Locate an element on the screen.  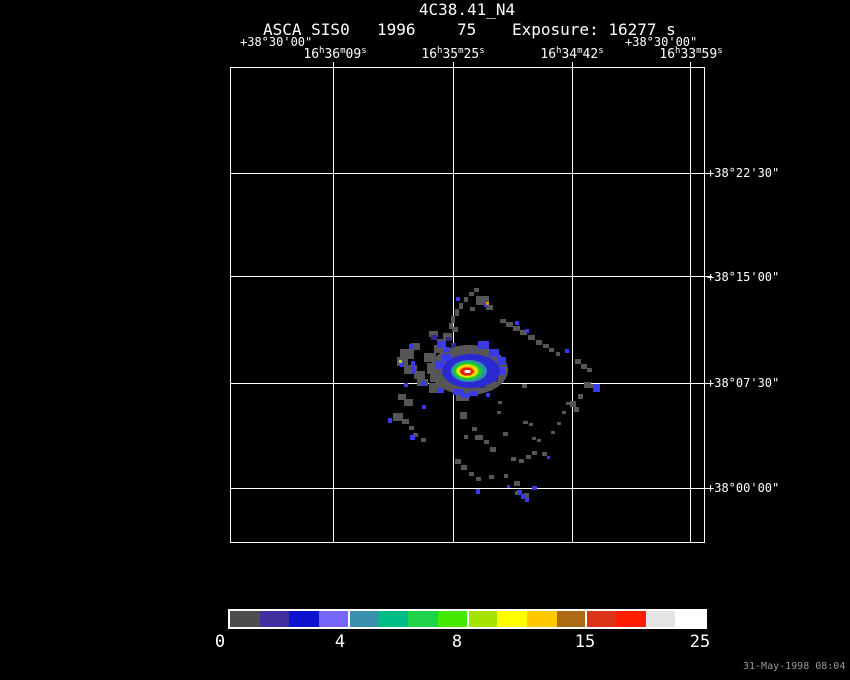
dec-label-top-left: +38°30'00" is located at coordinates (276, 42).